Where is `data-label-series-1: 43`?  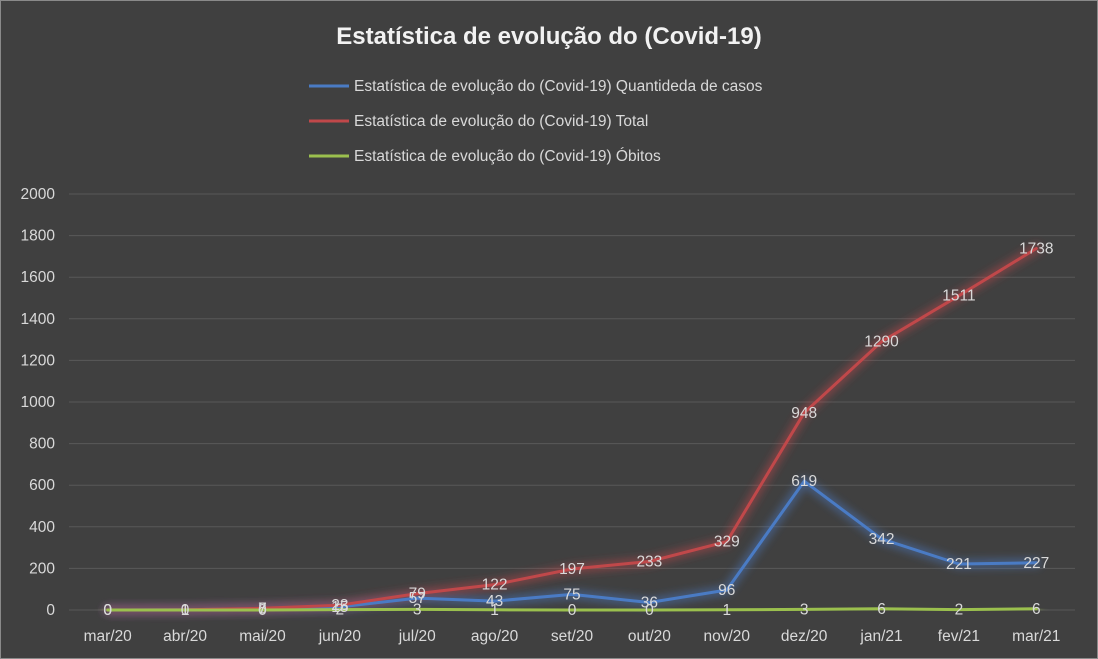
data-label-series-1: 43 is located at coordinates (494, 601).